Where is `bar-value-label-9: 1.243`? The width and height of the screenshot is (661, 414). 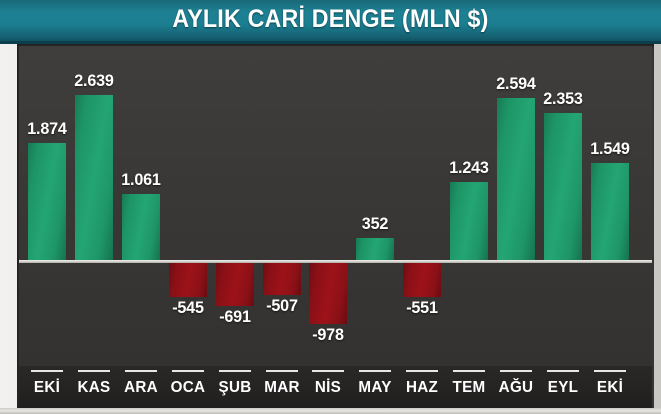 bar-value-label-9: 1.243 is located at coordinates (469, 168).